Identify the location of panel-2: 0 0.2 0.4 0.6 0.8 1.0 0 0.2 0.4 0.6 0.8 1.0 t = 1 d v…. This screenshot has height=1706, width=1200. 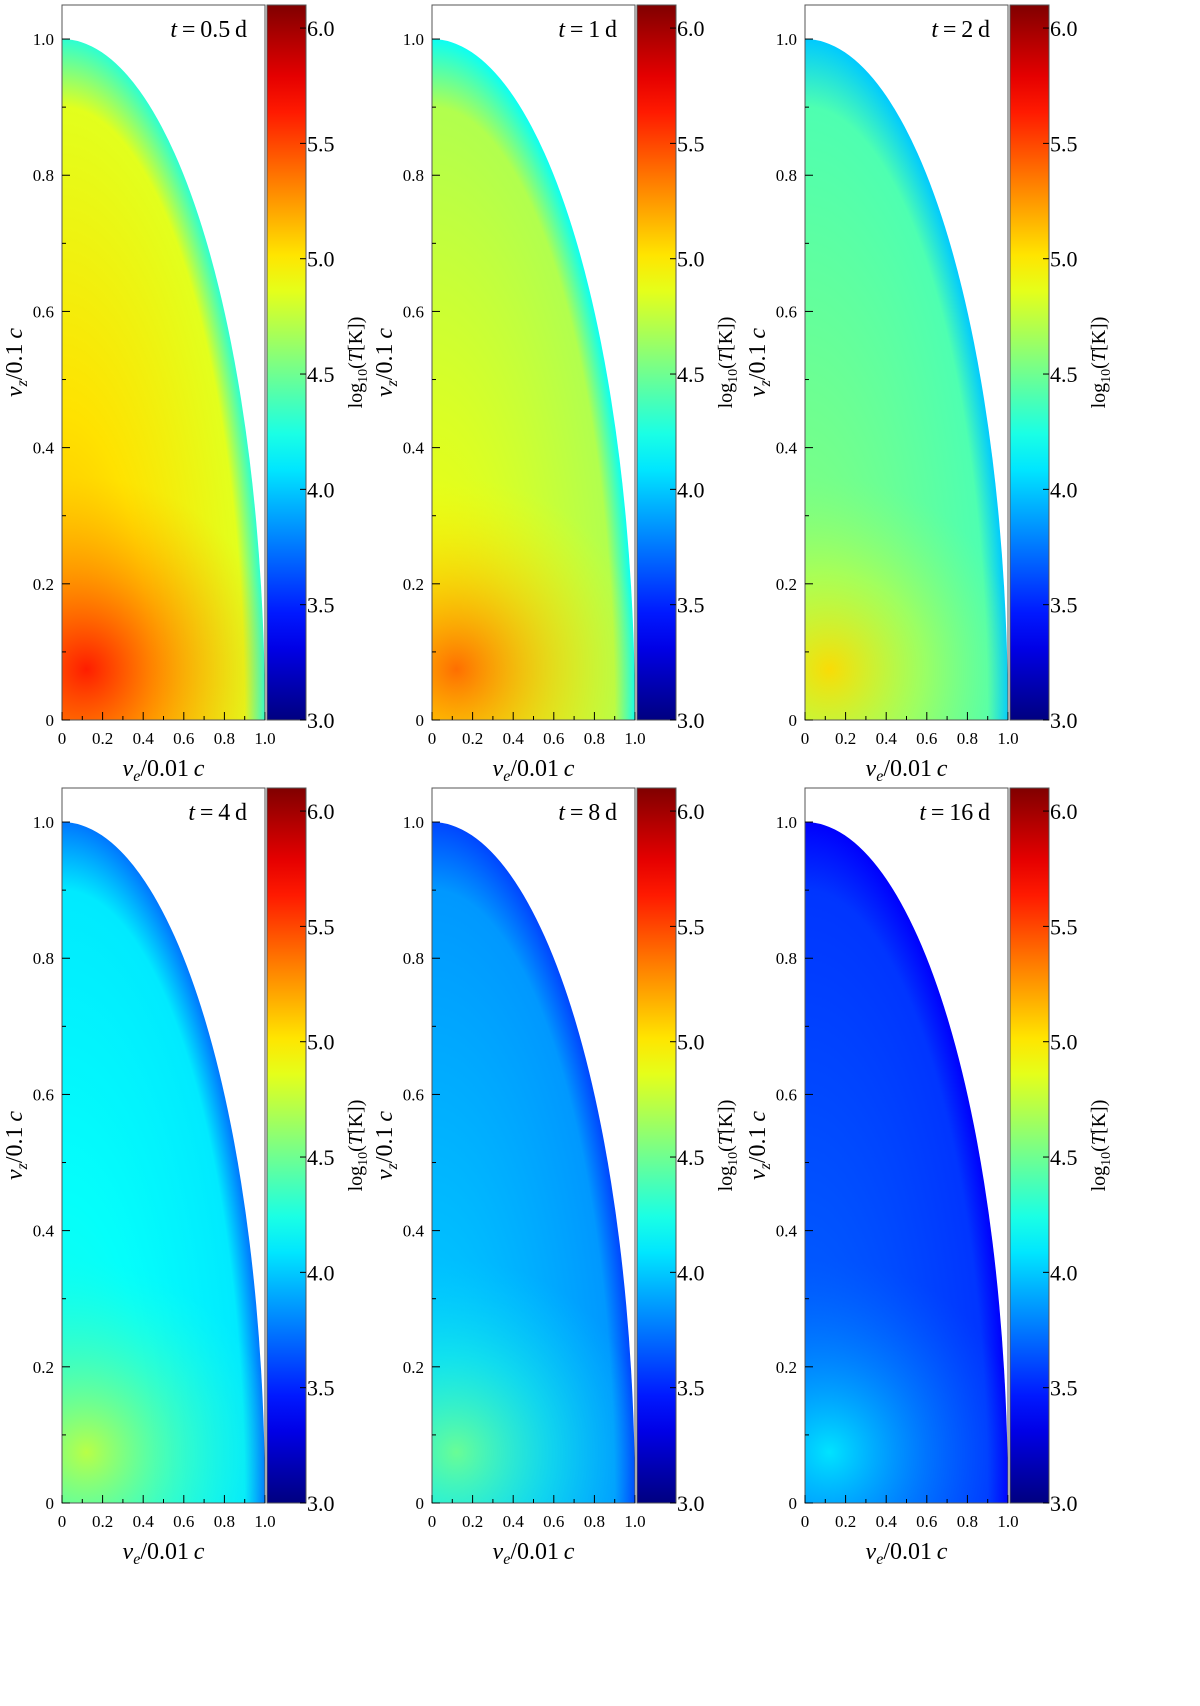
(556, 394).